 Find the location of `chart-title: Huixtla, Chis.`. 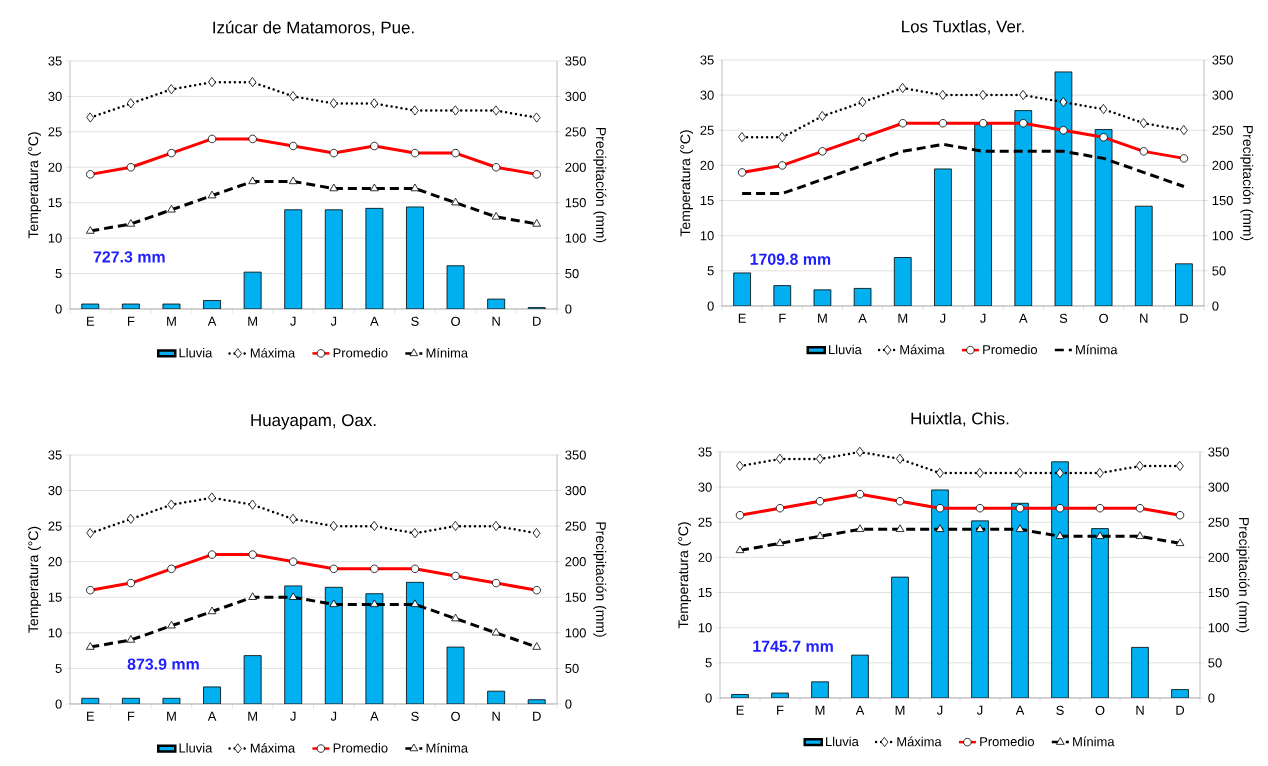

chart-title: Huixtla, Chis. is located at coordinates (960, 419).